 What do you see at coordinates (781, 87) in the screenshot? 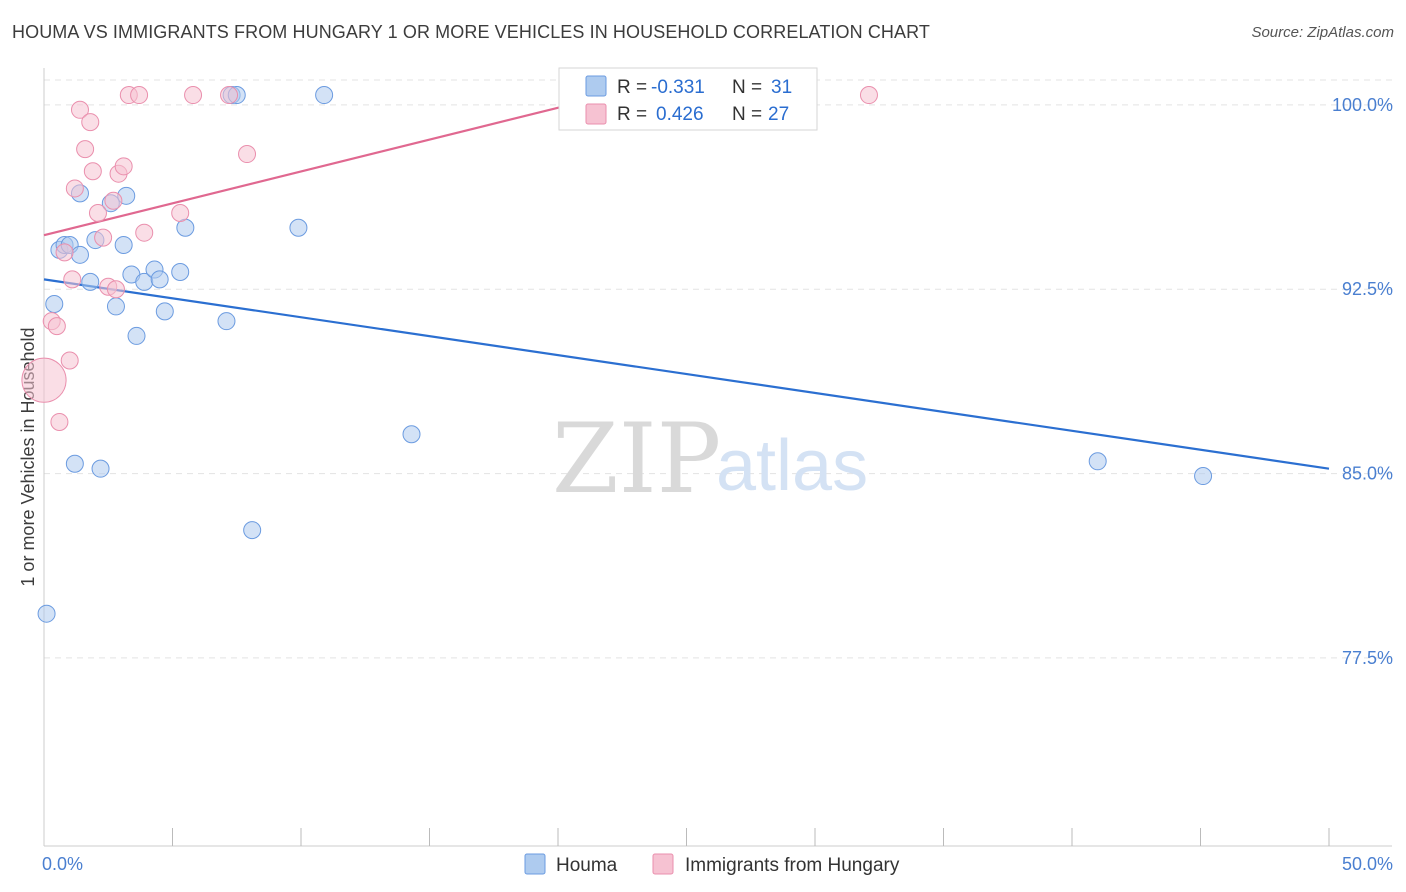
I see `legend-n-value: 31` at bounding box center [781, 87].